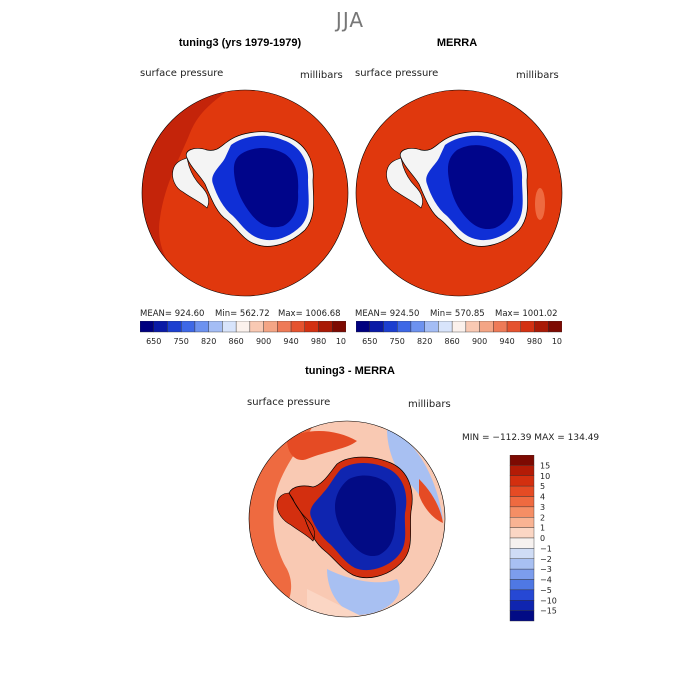 This screenshot has width=700, height=700. I want to click on panel-2-colorbar-tick-label: 860, so click(451, 341).